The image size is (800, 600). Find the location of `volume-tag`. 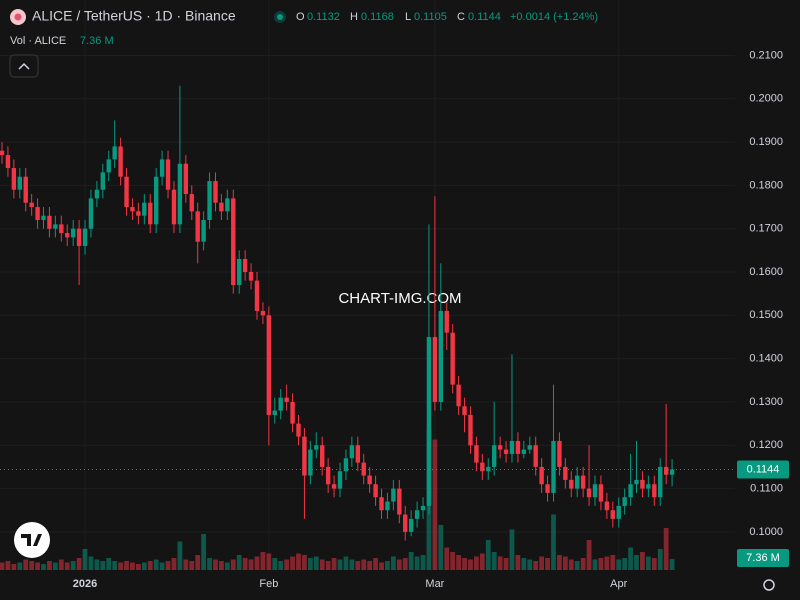

volume-tag is located at coordinates (763, 558).